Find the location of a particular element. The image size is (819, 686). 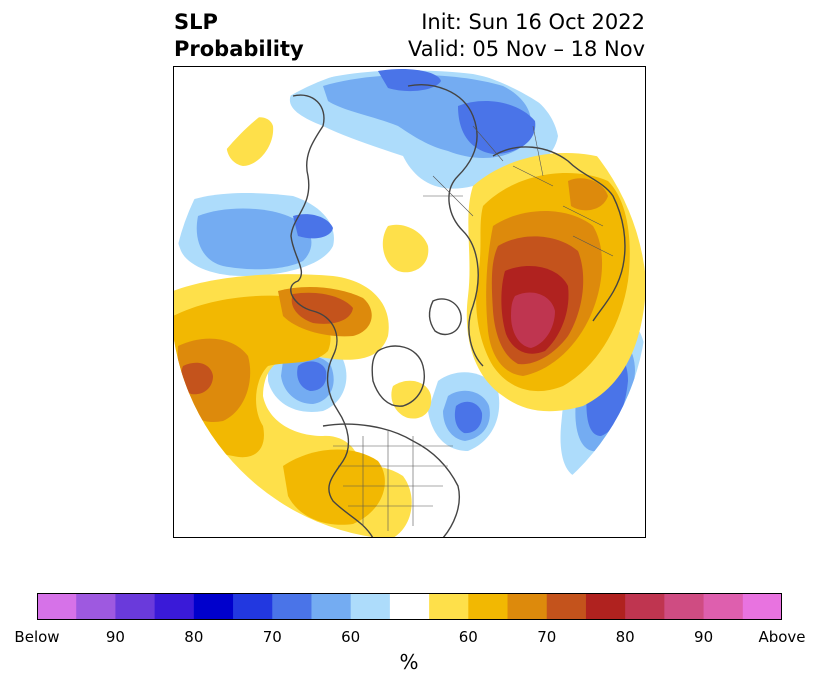

state-borders is located at coordinates (393, 481).